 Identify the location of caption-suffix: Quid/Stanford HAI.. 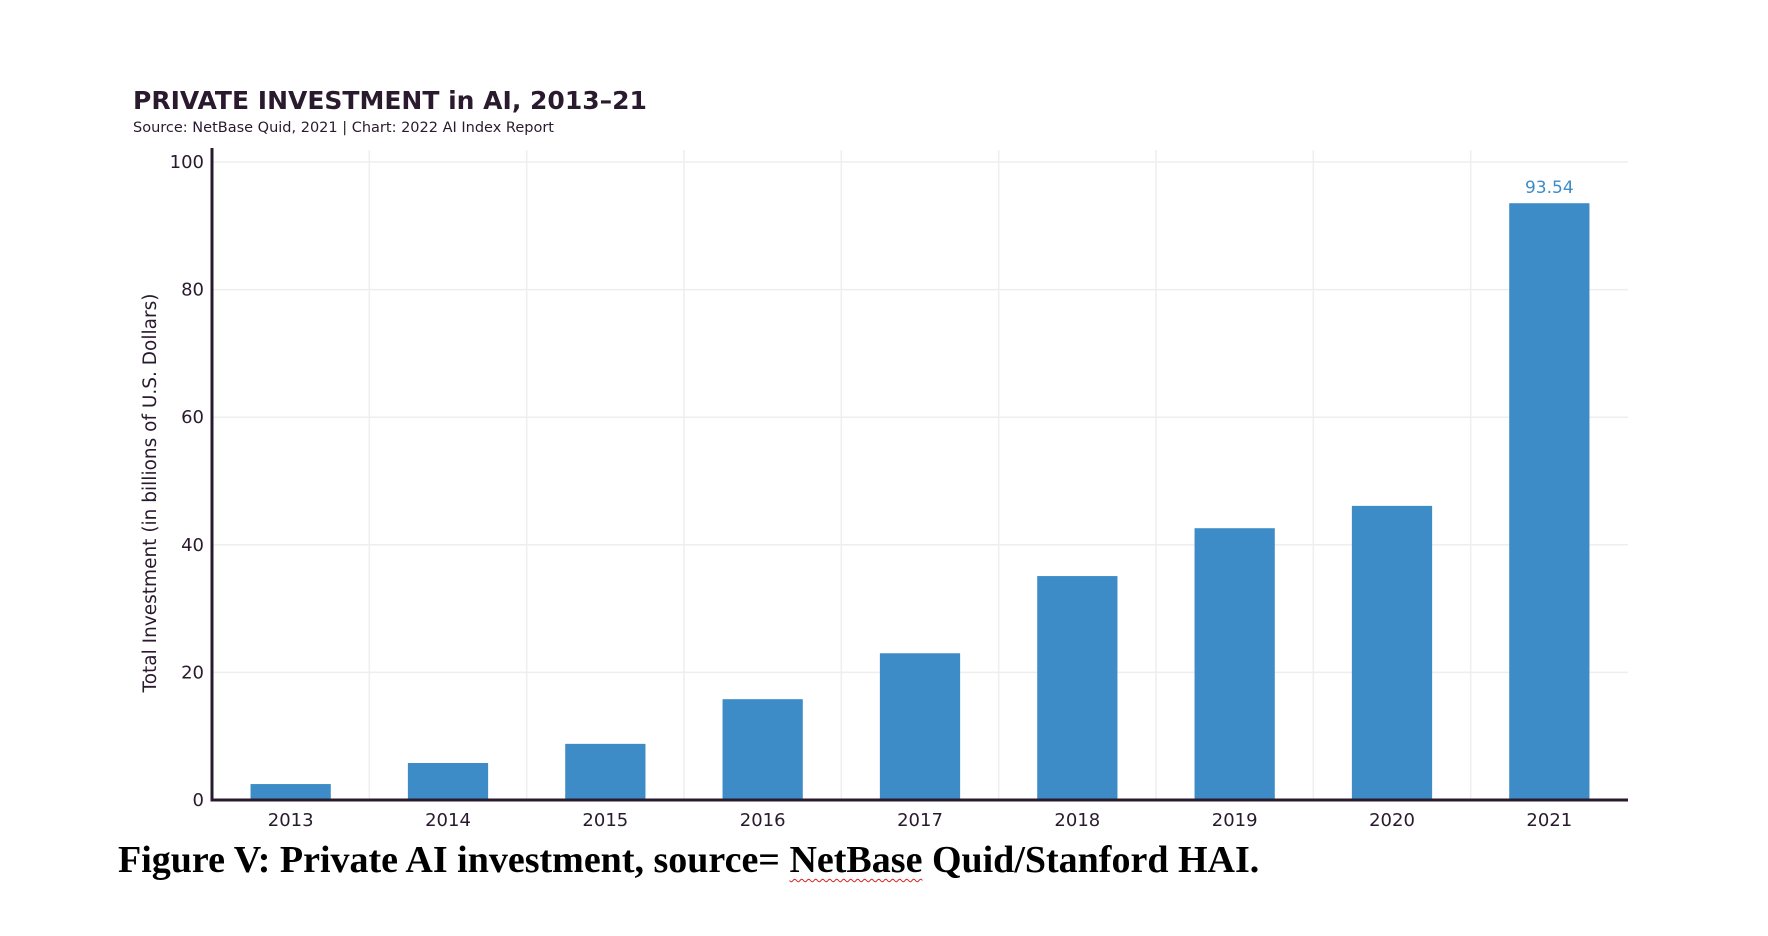
(1091, 860).